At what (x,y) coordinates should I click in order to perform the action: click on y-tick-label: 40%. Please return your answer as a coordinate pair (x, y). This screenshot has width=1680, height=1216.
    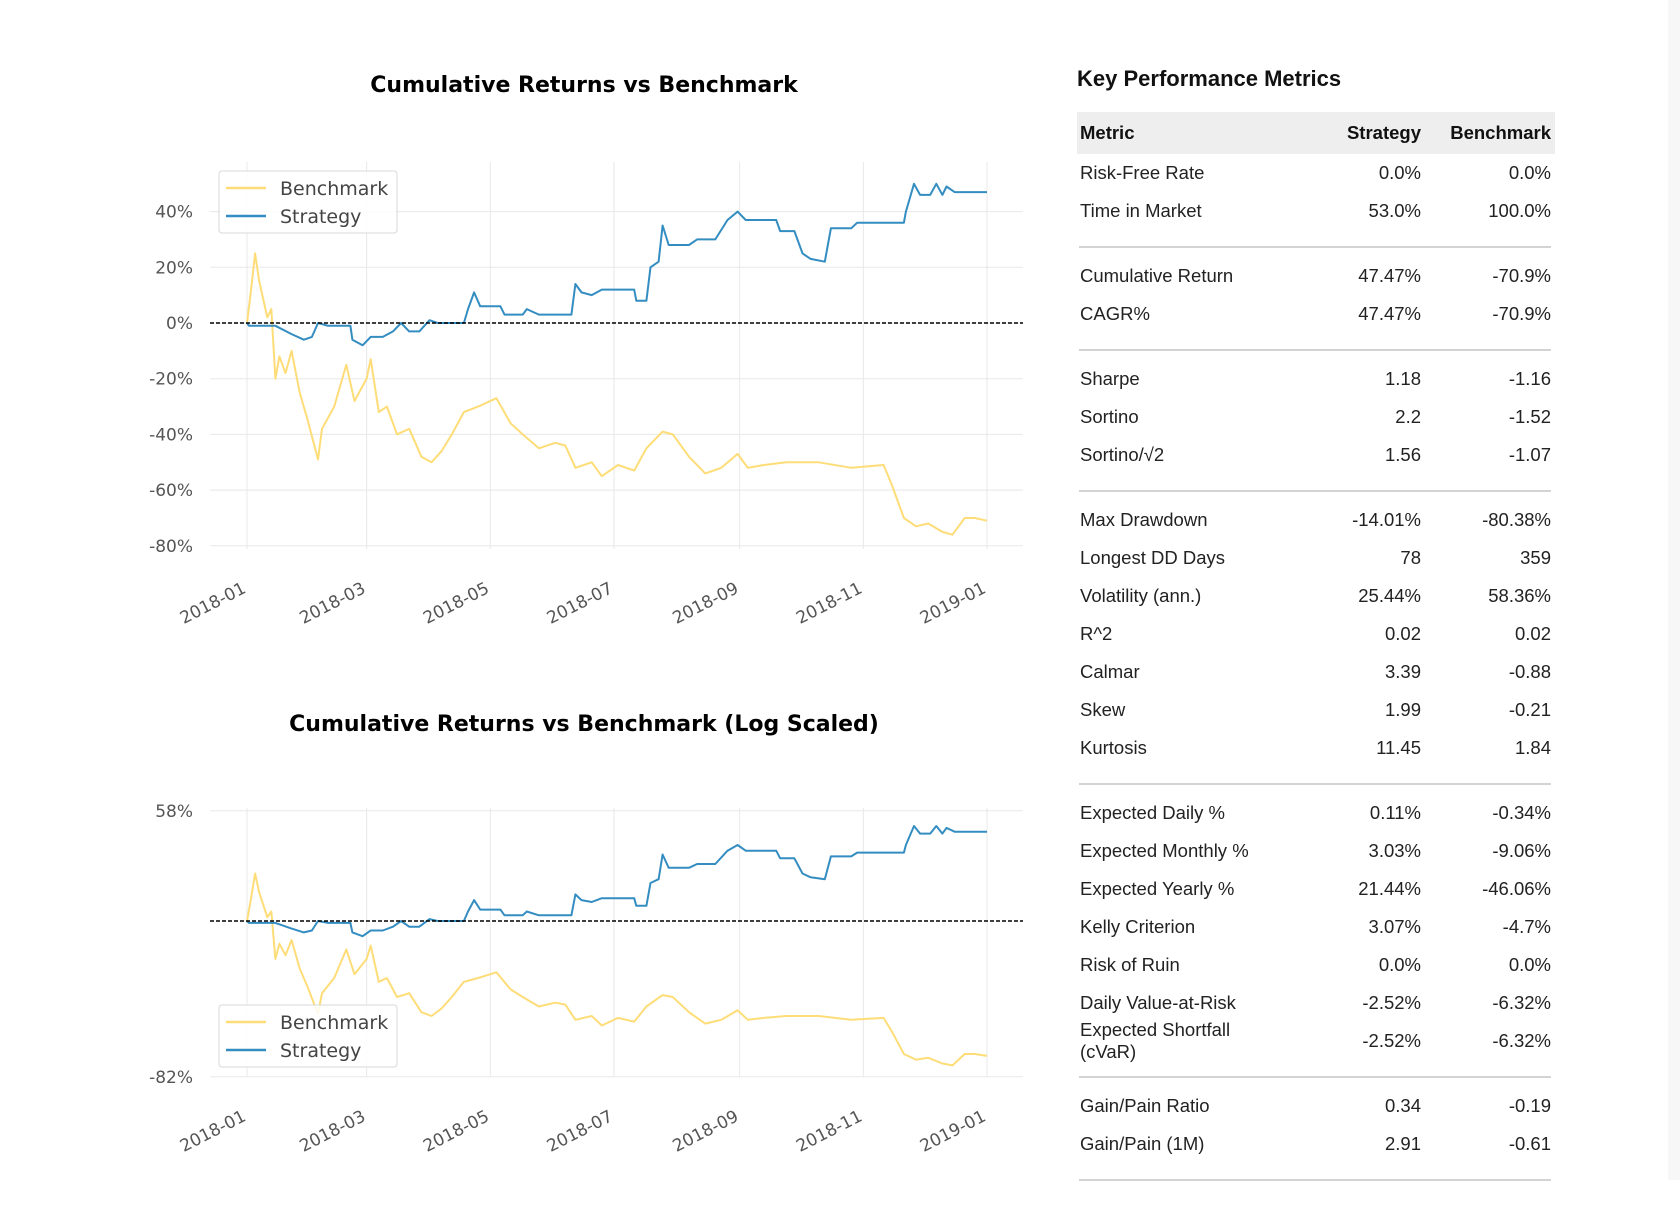
    Looking at the image, I should click on (174, 213).